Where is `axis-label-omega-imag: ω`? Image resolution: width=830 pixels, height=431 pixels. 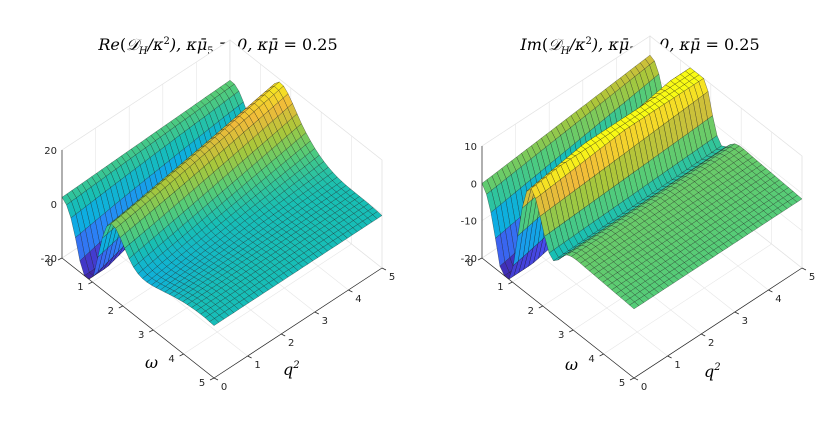
axis-label-omega-imag: ω is located at coordinates (571, 364).